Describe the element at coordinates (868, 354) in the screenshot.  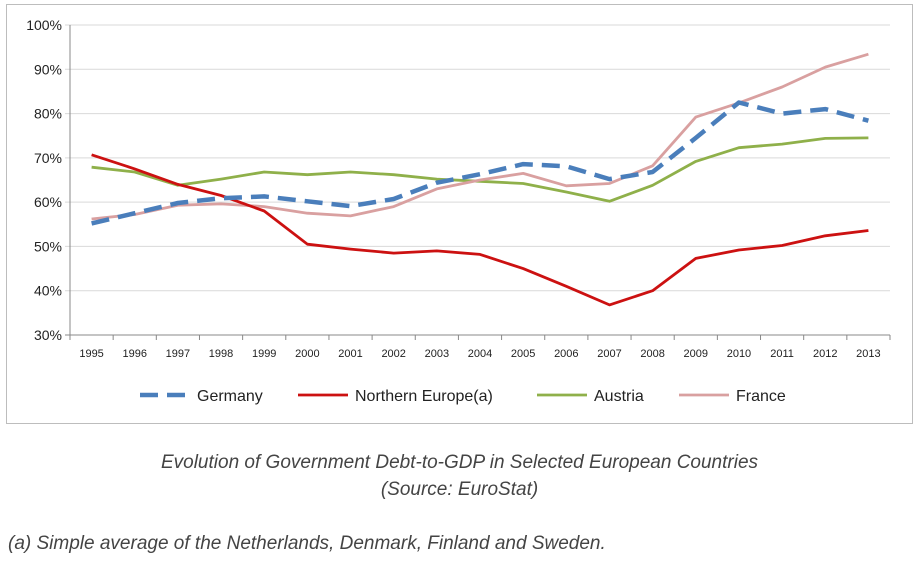
I see `x-tick-label: 2013` at that location.